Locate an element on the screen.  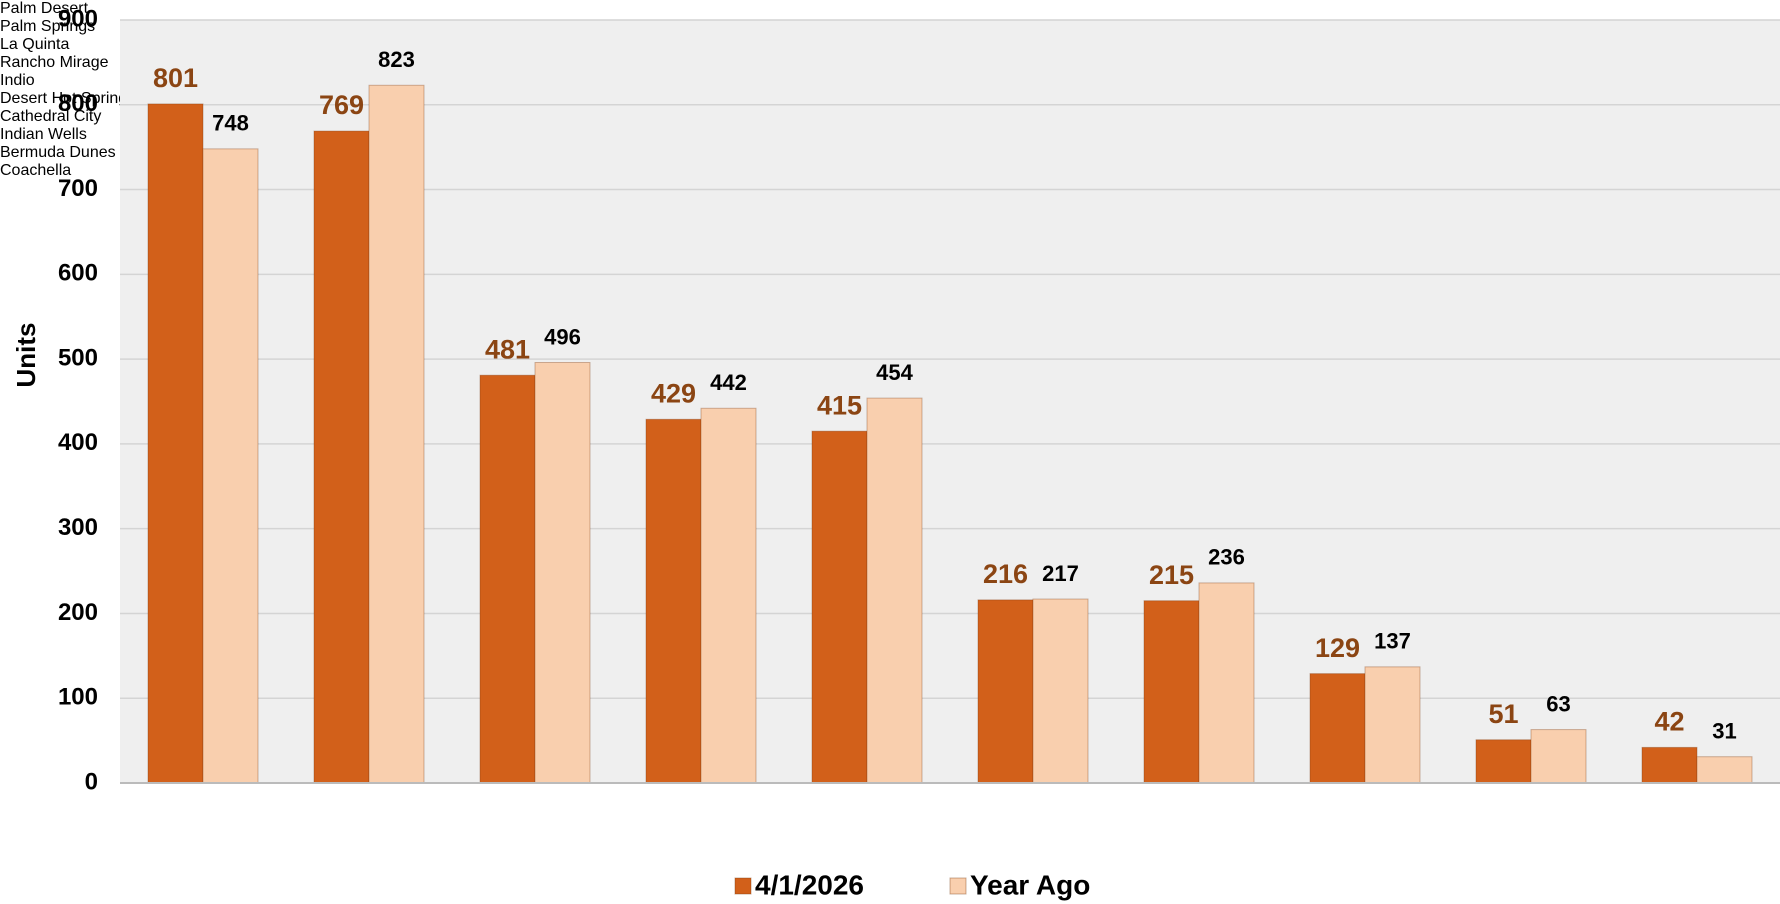
legend-label: 4/1/2026 is located at coordinates (809, 884).